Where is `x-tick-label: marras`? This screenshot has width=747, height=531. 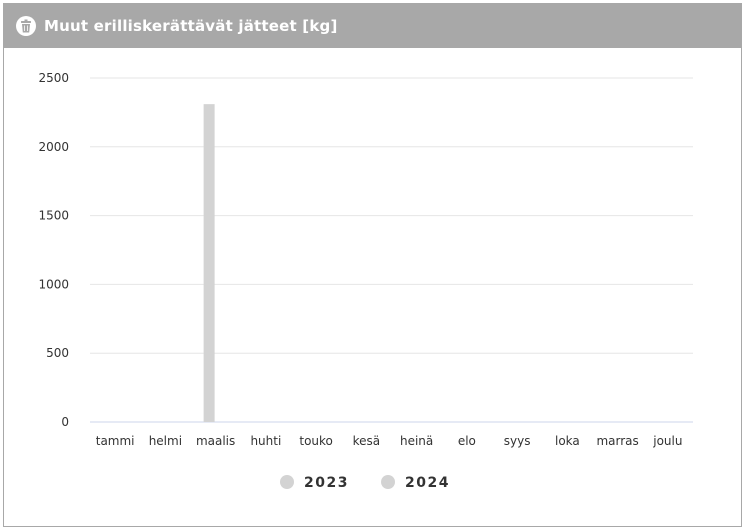
x-tick-label: marras is located at coordinates (617, 441).